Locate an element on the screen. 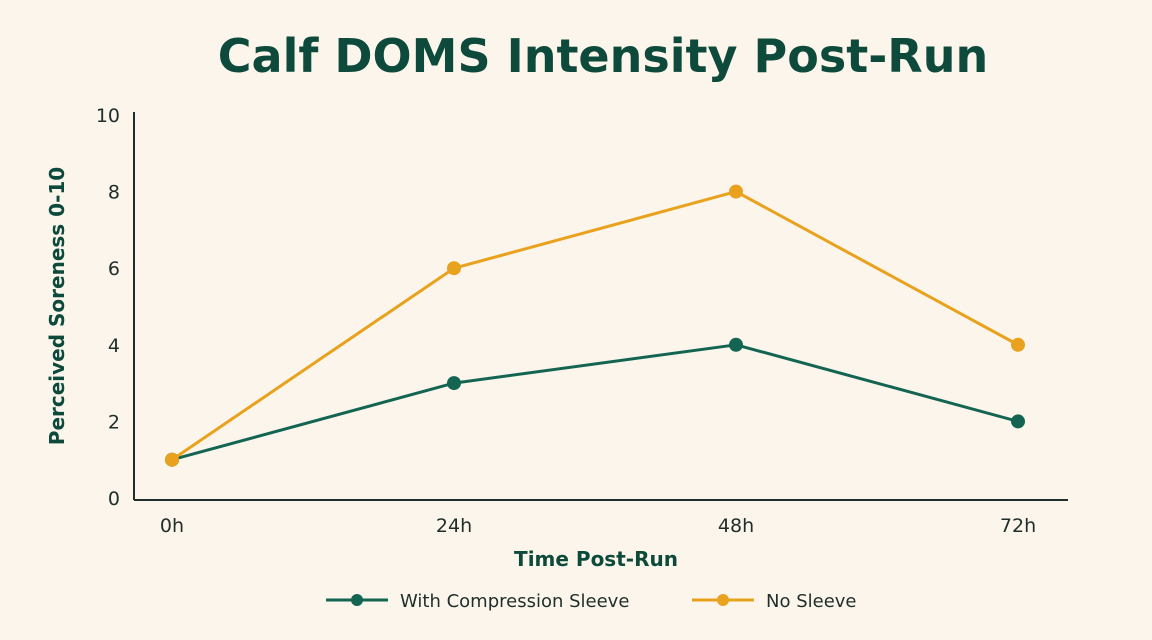  point-with-compression-sleeve-72h is located at coordinates (1018, 421).